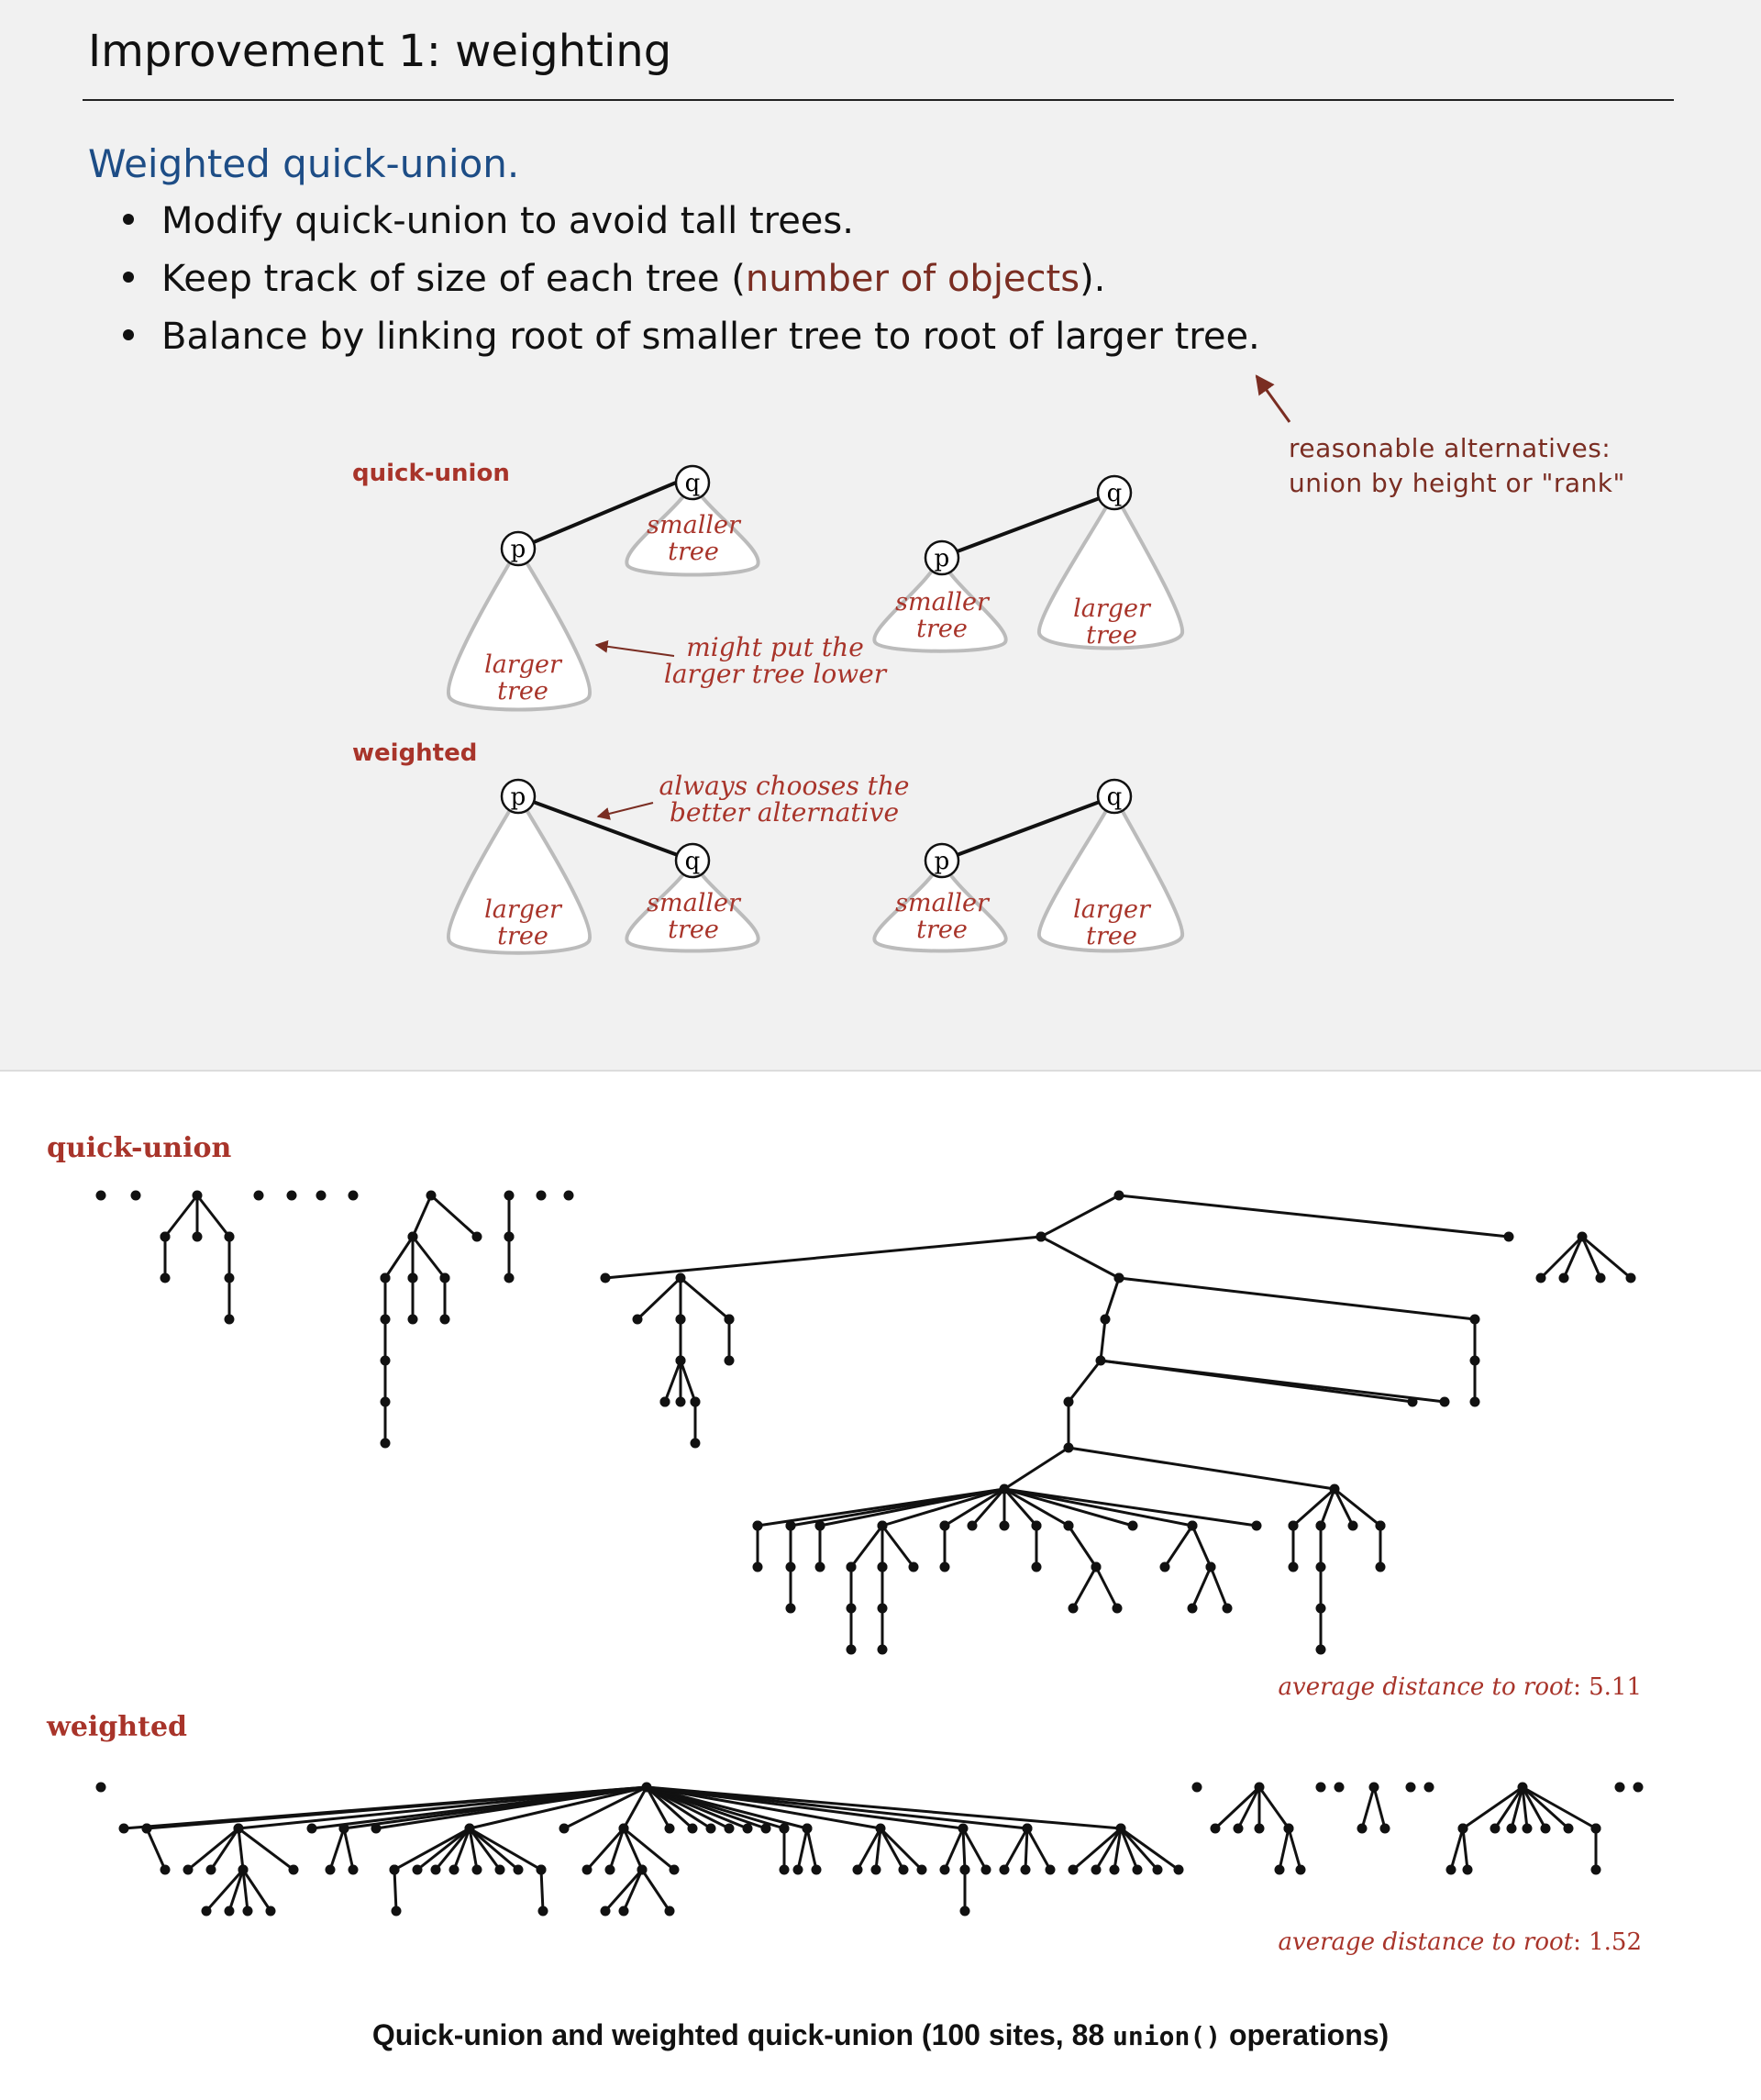 The width and height of the screenshot is (1761, 2100). I want to click on annotation-line: might put the, so click(775, 647).